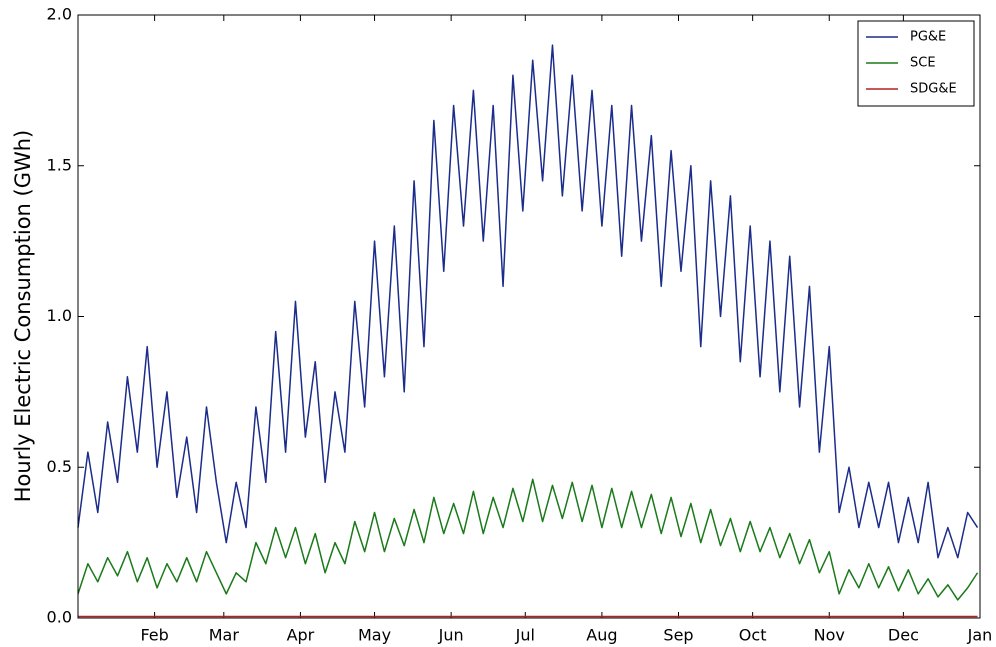  What do you see at coordinates (59, 164) in the screenshot?
I see `y-tick-label: 1.5` at bounding box center [59, 164].